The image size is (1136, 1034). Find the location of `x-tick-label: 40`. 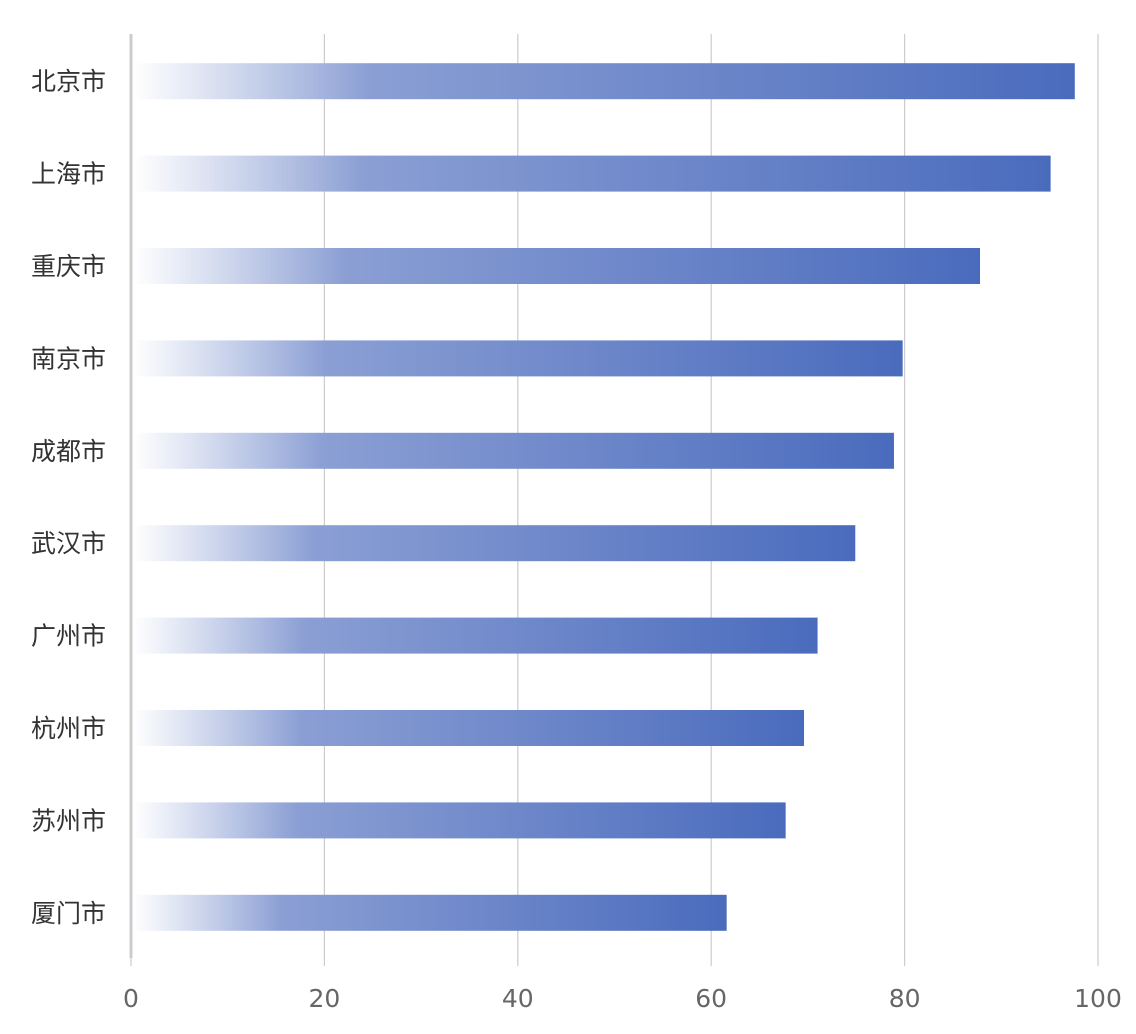

x-tick-label: 40 is located at coordinates (518, 998).